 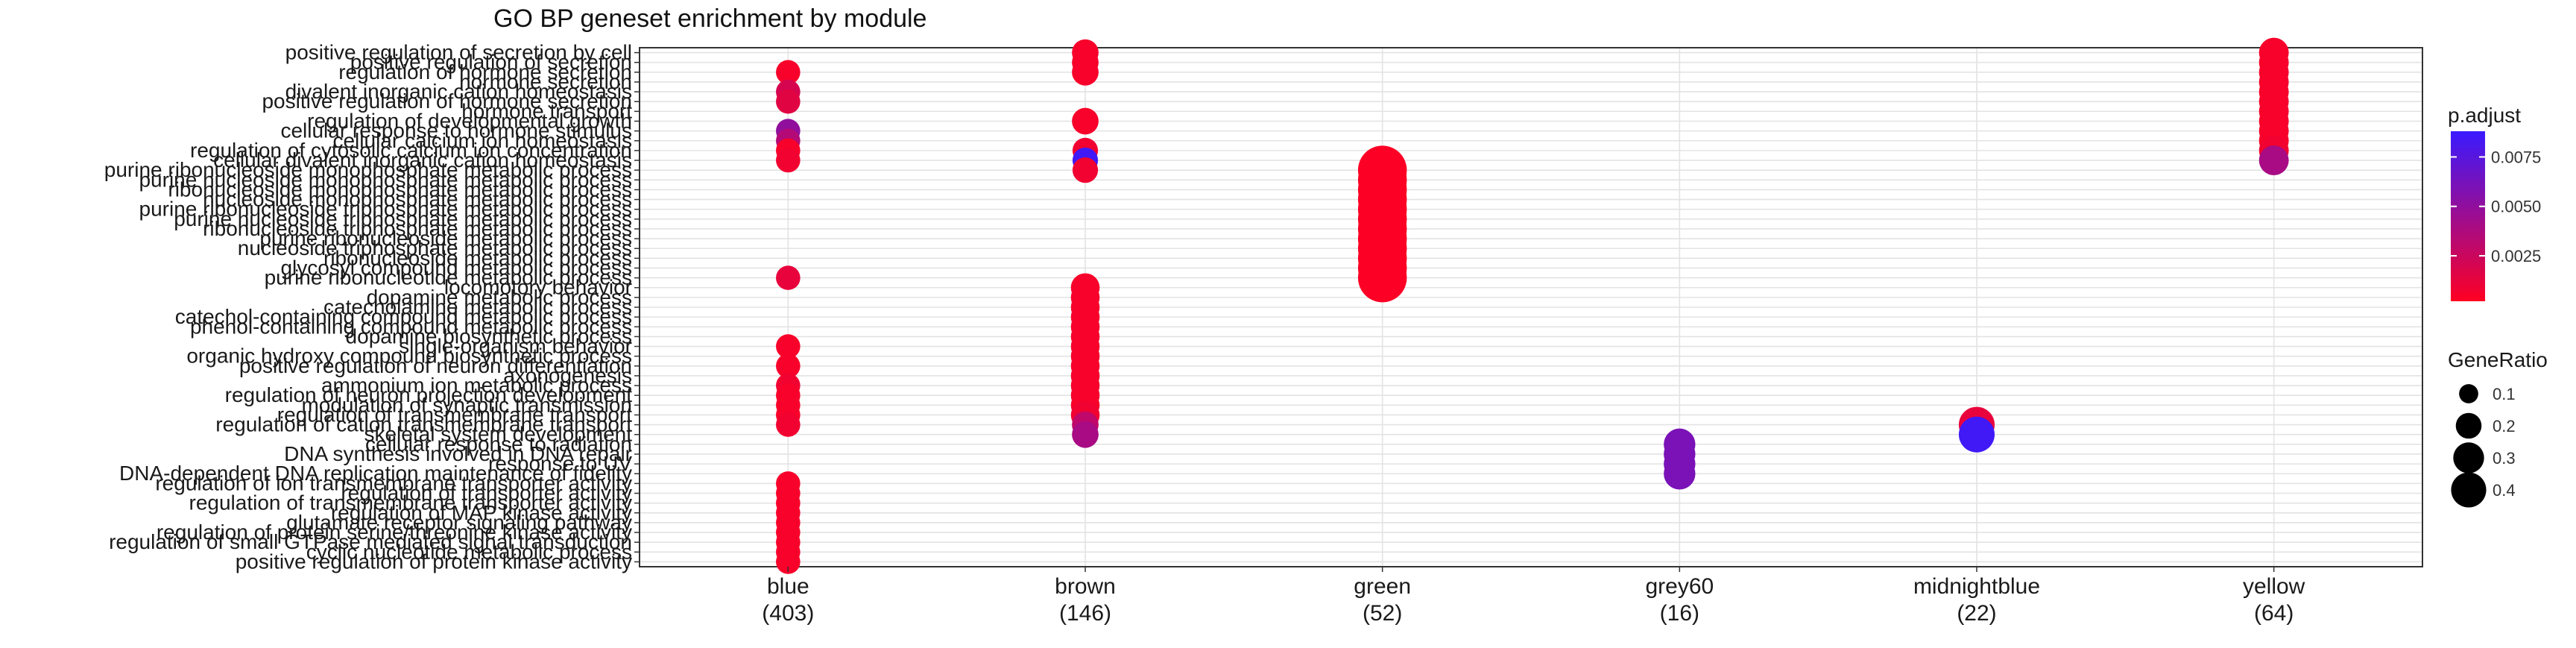 What do you see at coordinates (477, 257) in the screenshot?
I see `y-tick-label: ribonucleoside metabolic process` at bounding box center [477, 257].